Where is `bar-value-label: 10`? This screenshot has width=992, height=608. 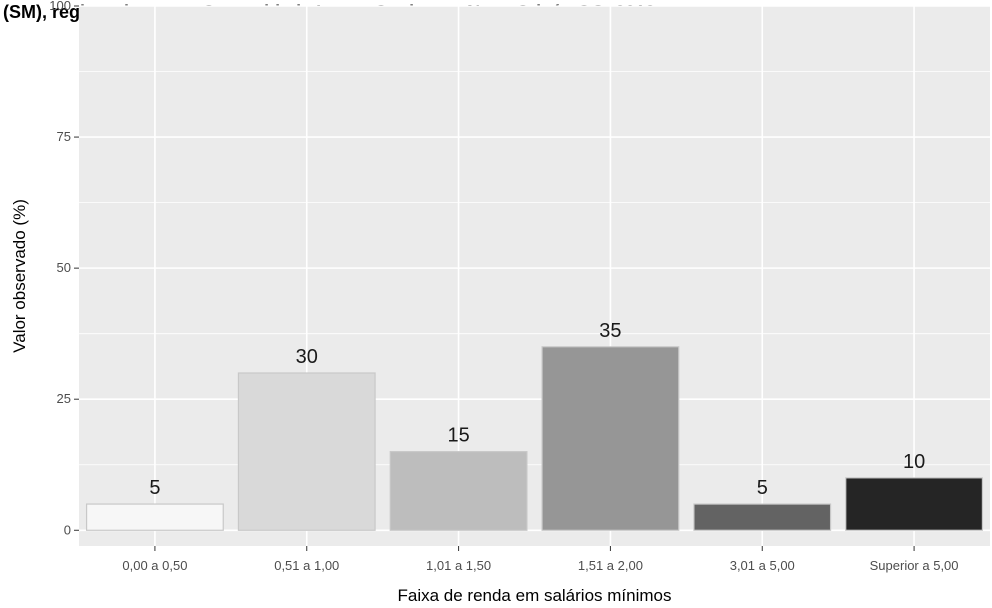 bar-value-label: 10 is located at coordinates (914, 462).